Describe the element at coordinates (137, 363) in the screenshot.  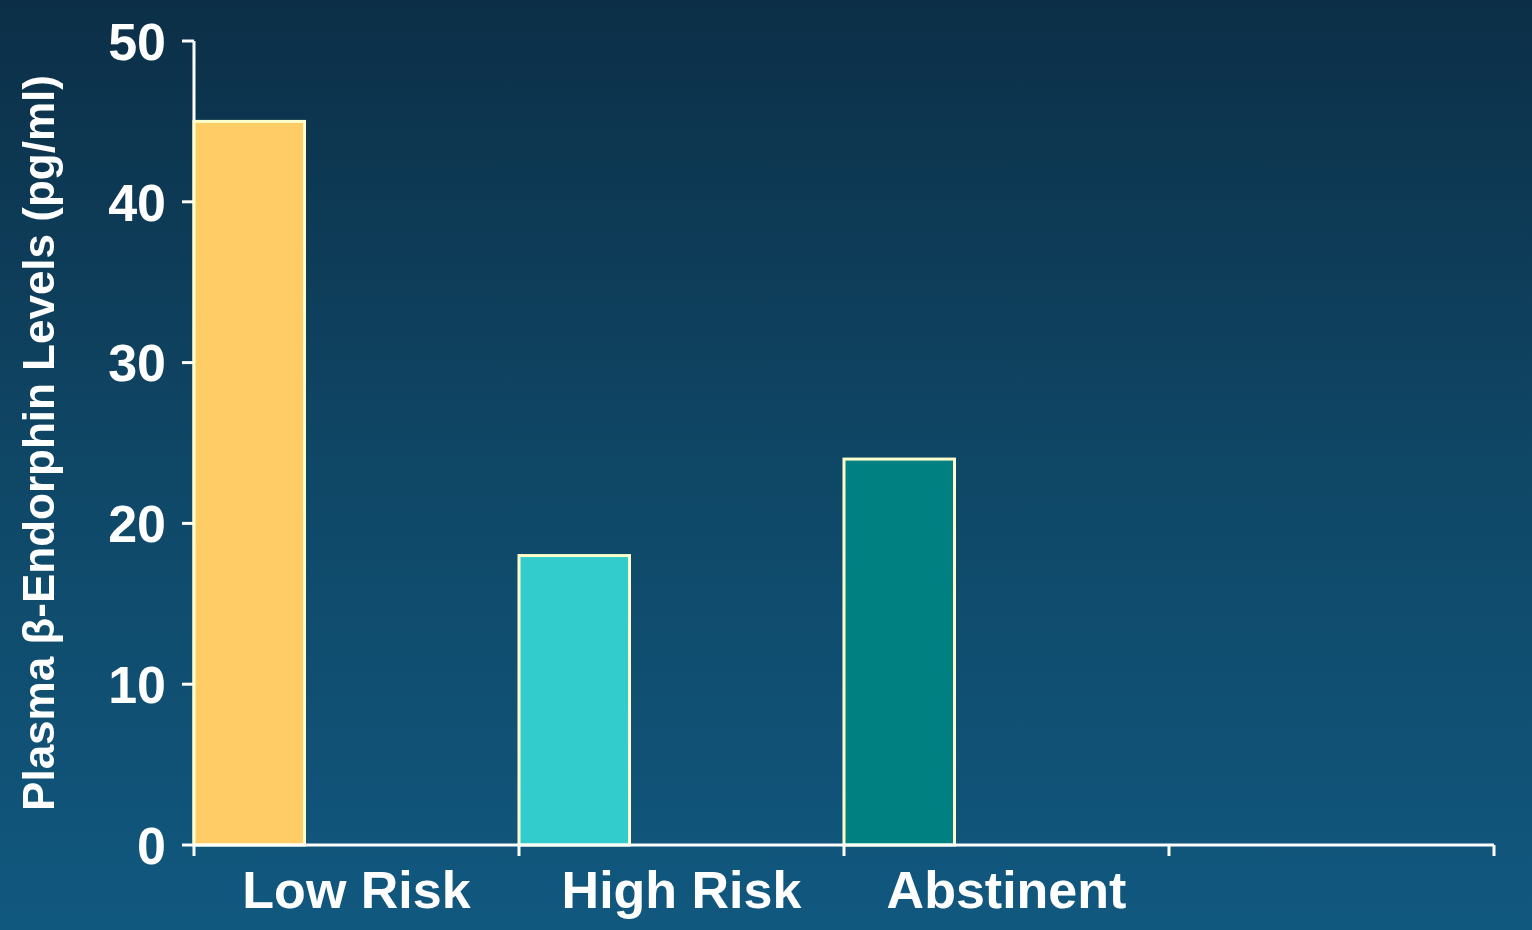
I see `y-tick-label: 30` at that location.